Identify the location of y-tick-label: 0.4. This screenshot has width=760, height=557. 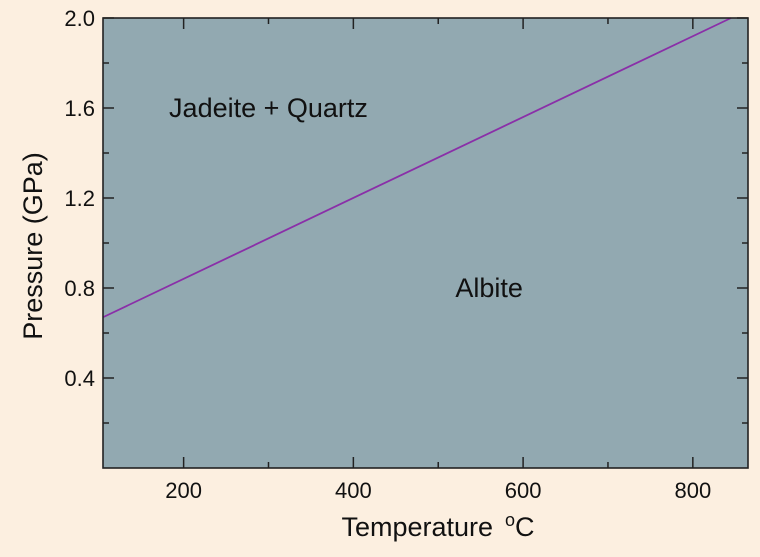
(79, 378).